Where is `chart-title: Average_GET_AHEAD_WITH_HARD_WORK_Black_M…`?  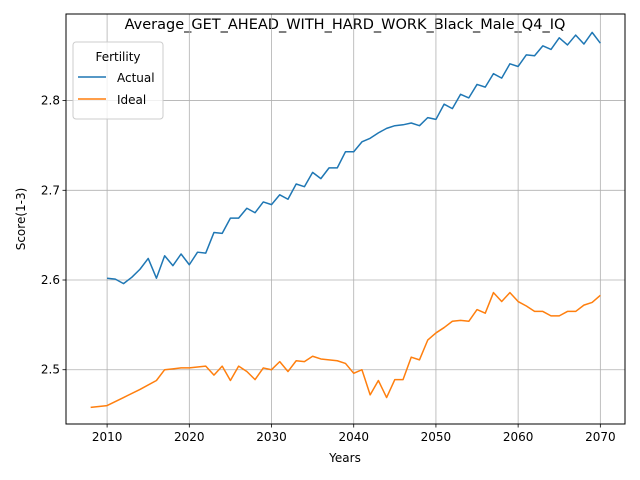 chart-title: Average_GET_AHEAD_WITH_HARD_WORK_Black_M… is located at coordinates (345, 25).